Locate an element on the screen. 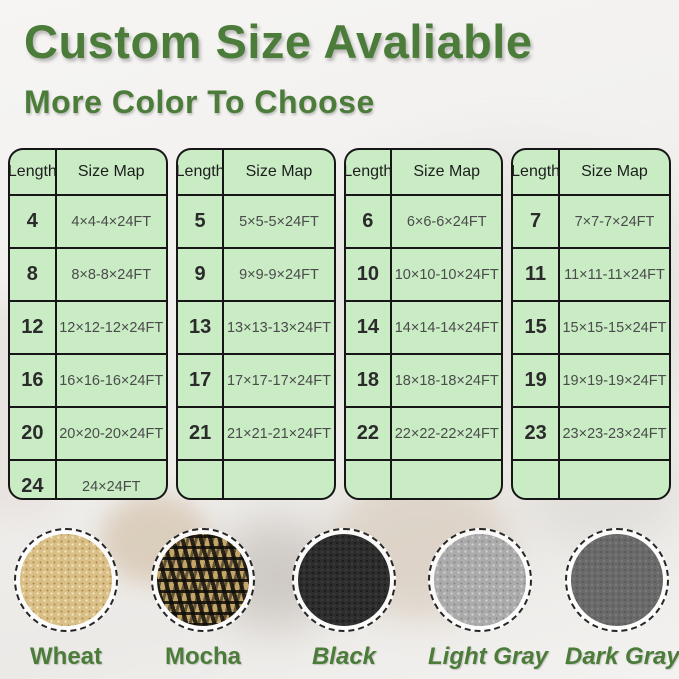  length-cell: 12 is located at coordinates (33, 327).